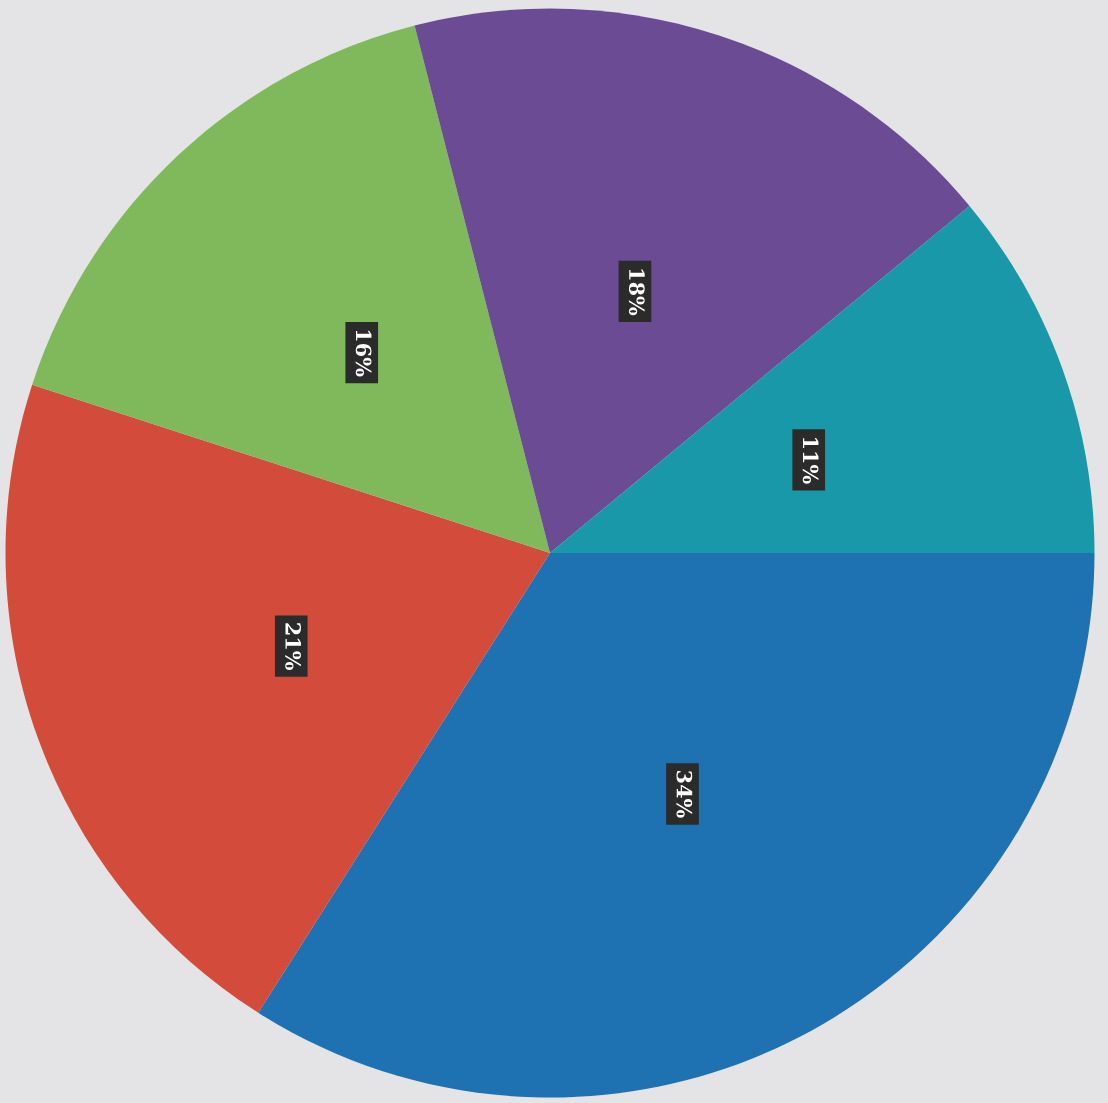  Describe the element at coordinates (293, 647) in the screenshot. I see `data-label: 21%` at that location.